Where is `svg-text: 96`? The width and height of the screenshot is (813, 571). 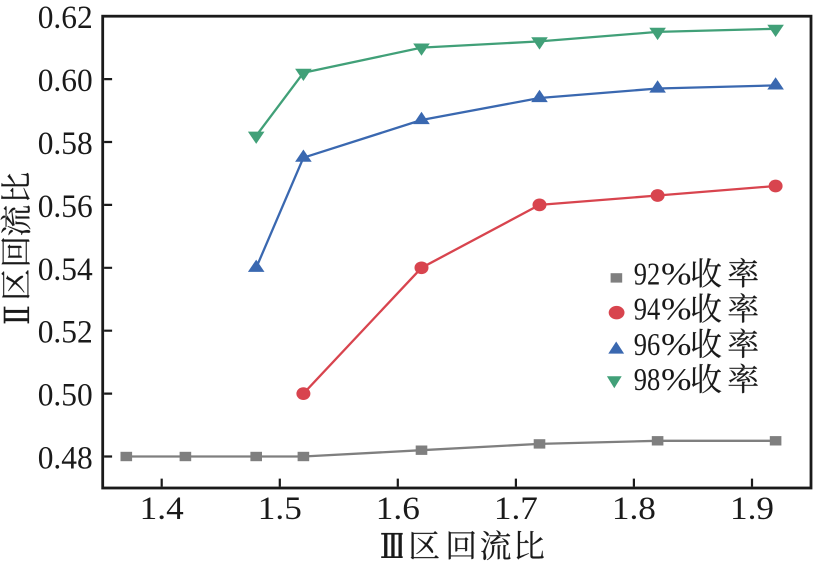
svg-text: 96 is located at coordinates (647, 344).